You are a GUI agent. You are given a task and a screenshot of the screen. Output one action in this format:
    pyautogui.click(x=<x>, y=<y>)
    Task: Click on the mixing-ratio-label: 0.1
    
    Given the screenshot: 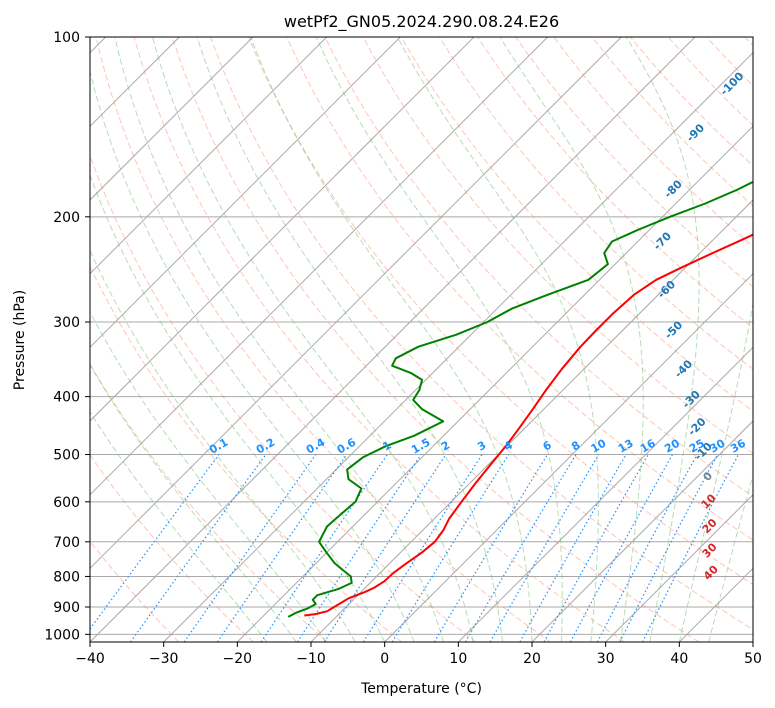 What is the action you would take?
    pyautogui.click(x=218, y=446)
    